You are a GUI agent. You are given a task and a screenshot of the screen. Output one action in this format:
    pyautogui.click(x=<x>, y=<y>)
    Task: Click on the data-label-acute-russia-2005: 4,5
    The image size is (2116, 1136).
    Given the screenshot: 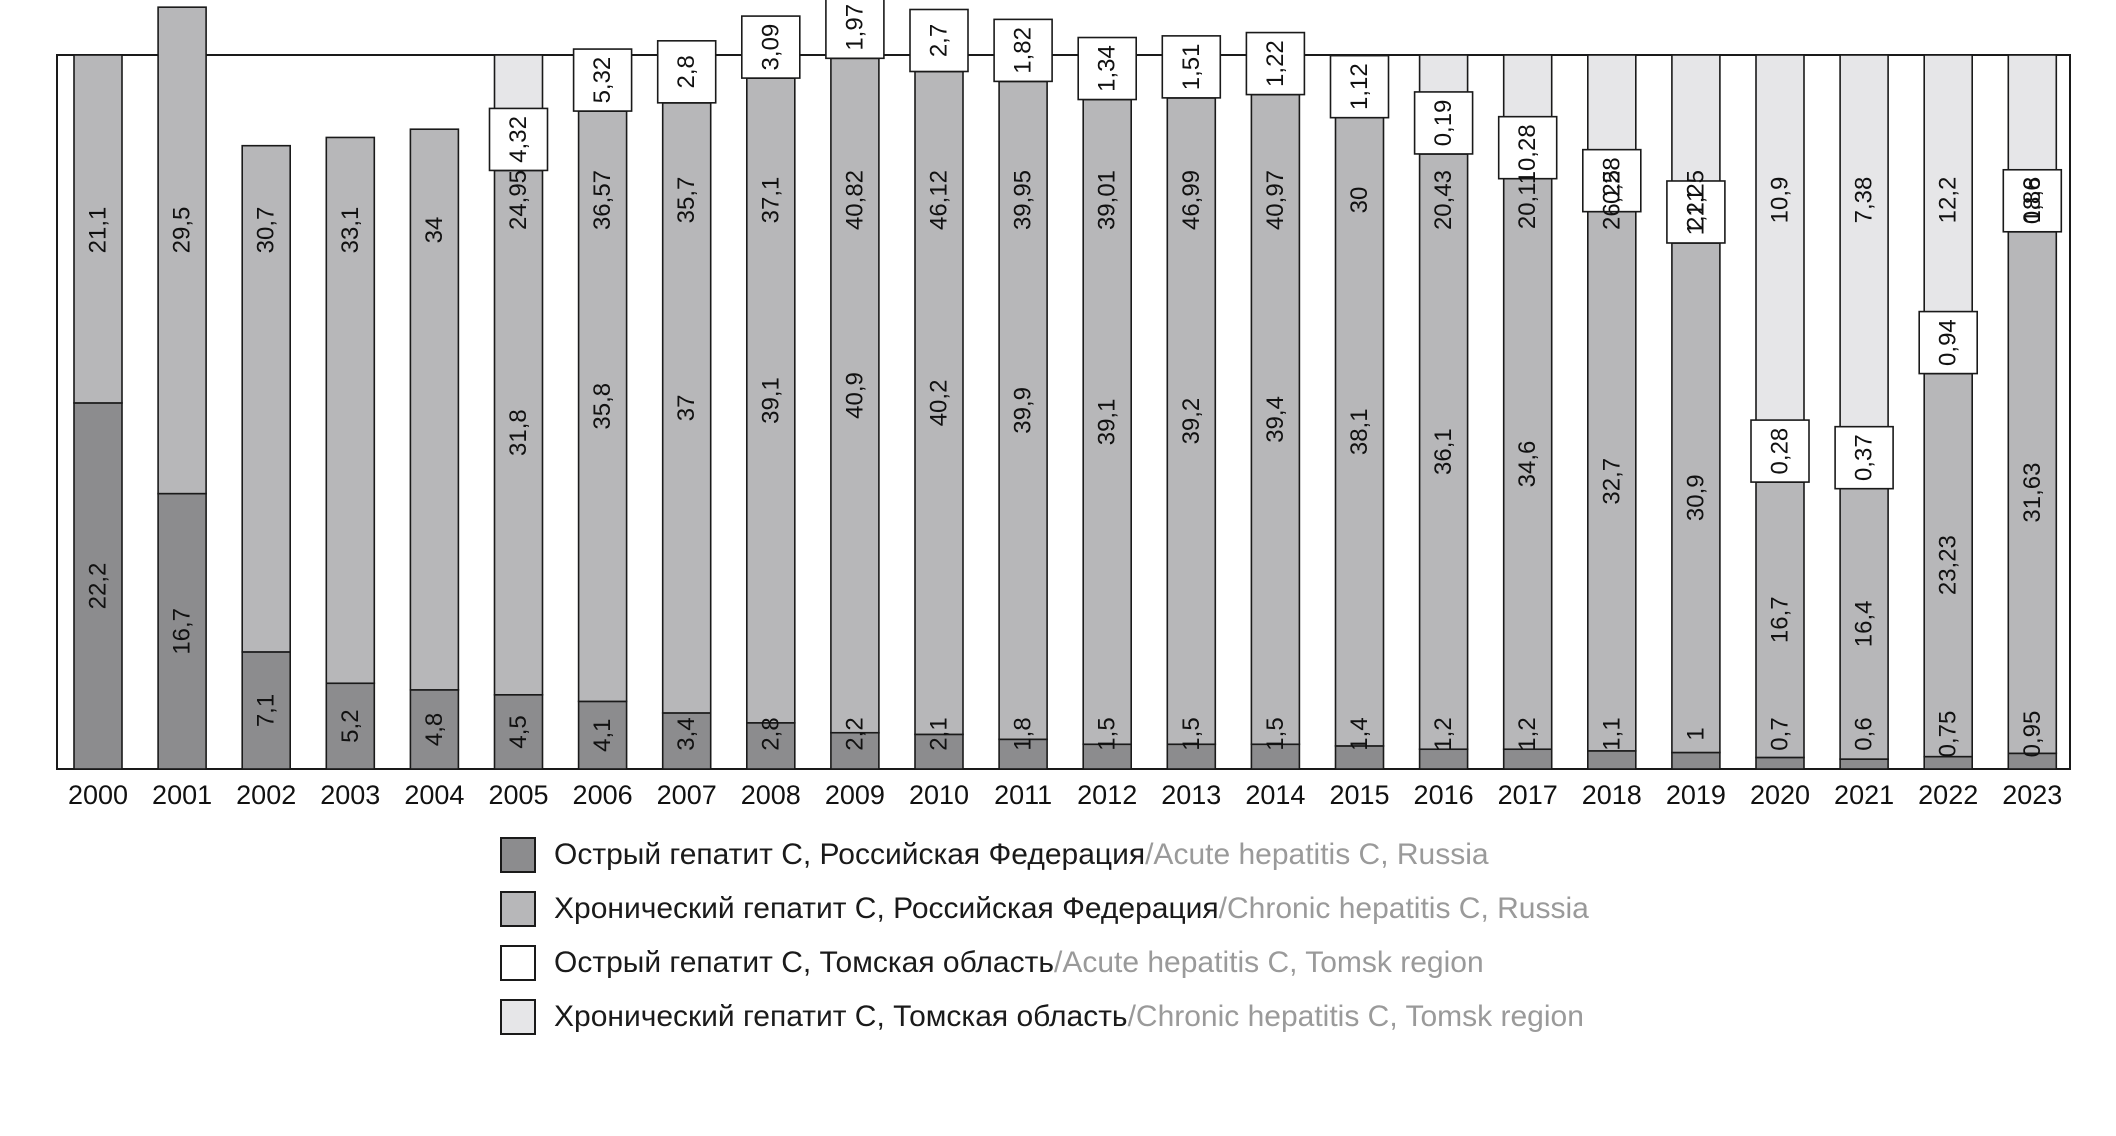 What is the action you would take?
    pyautogui.click(x=518, y=731)
    